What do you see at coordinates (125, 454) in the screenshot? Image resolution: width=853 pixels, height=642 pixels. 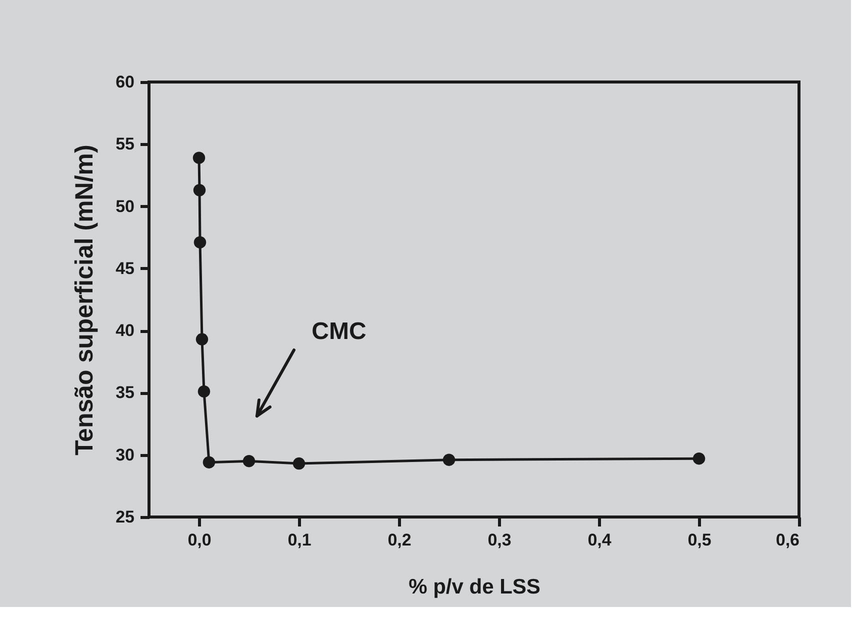 I see `y-tick-label: 30` at bounding box center [125, 454].